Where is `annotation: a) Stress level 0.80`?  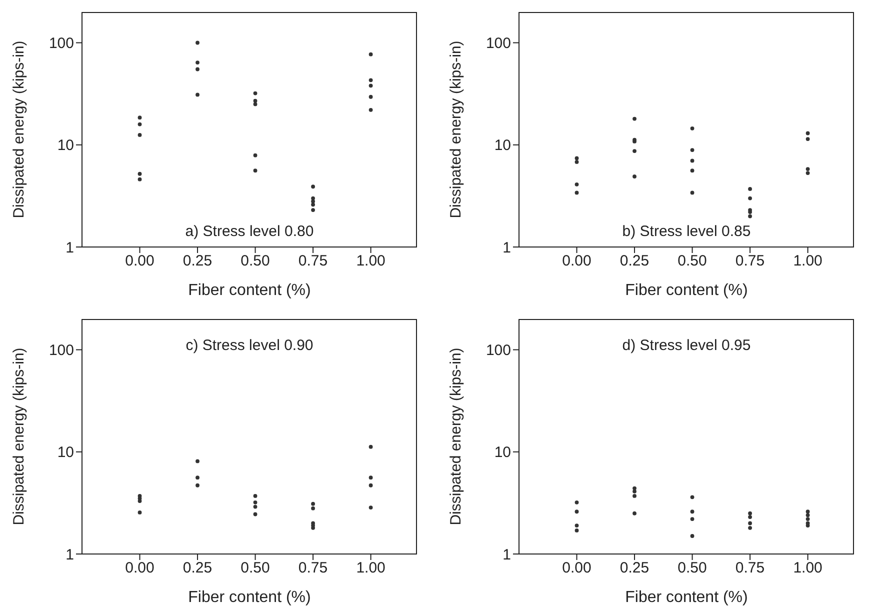
annotation: a) Stress level 0.80 is located at coordinates (249, 231).